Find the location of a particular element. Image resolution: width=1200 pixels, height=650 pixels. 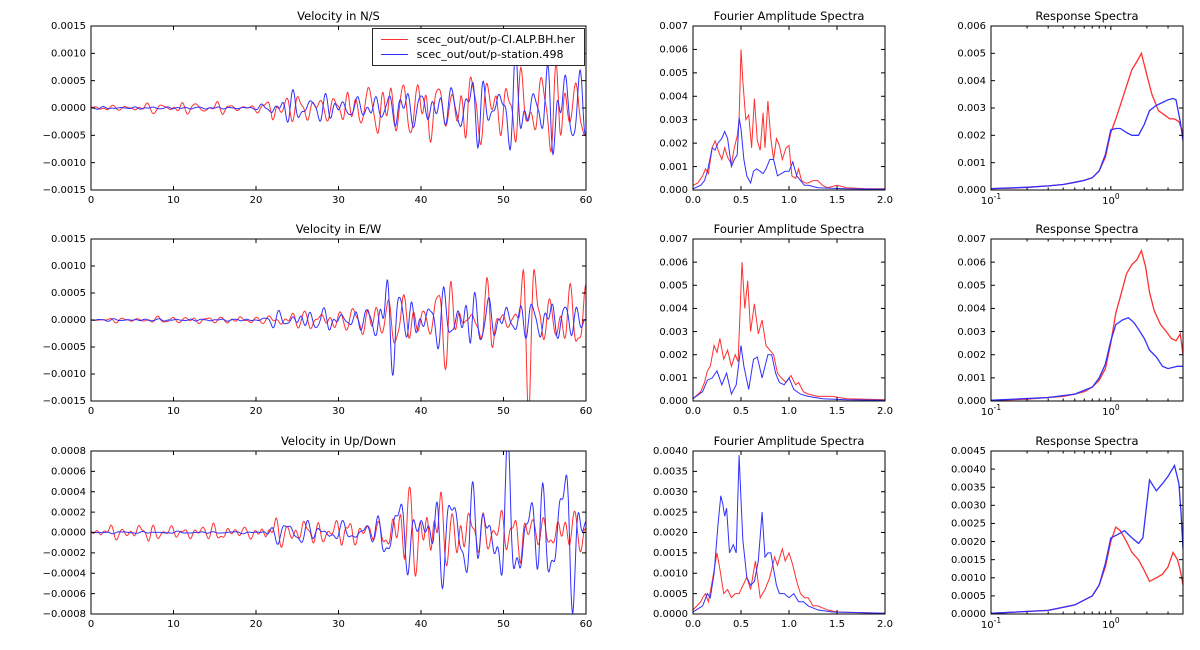

title-response-r3: Response Spectra is located at coordinates (1087, 441).